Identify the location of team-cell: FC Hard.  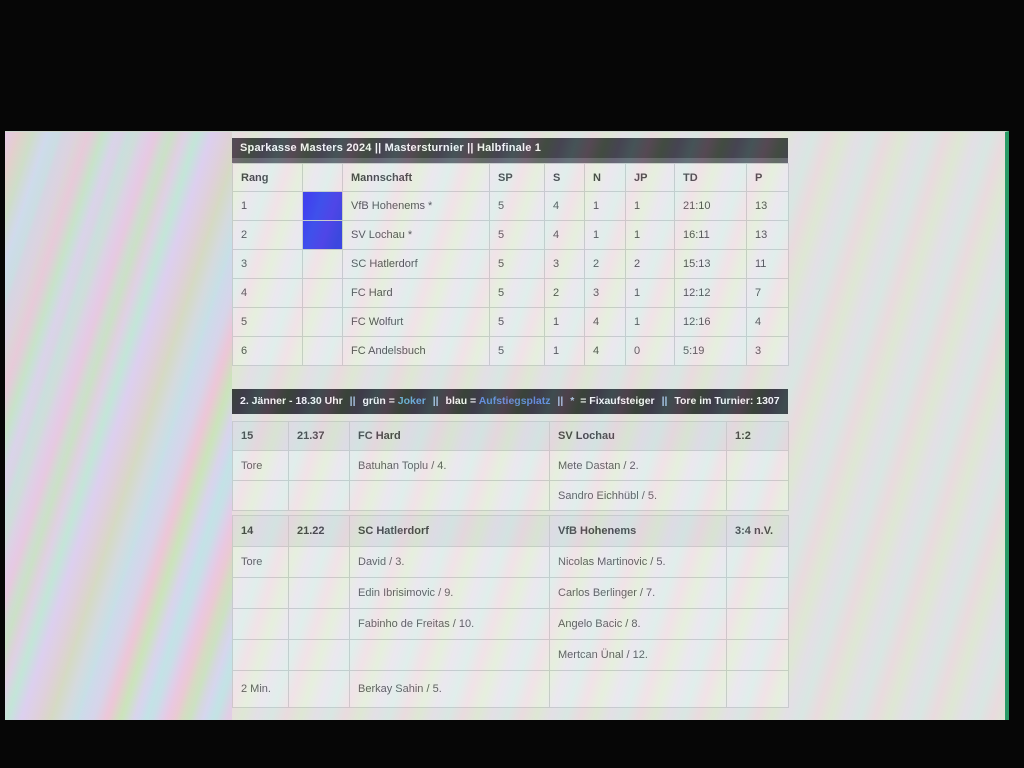
(416, 293).